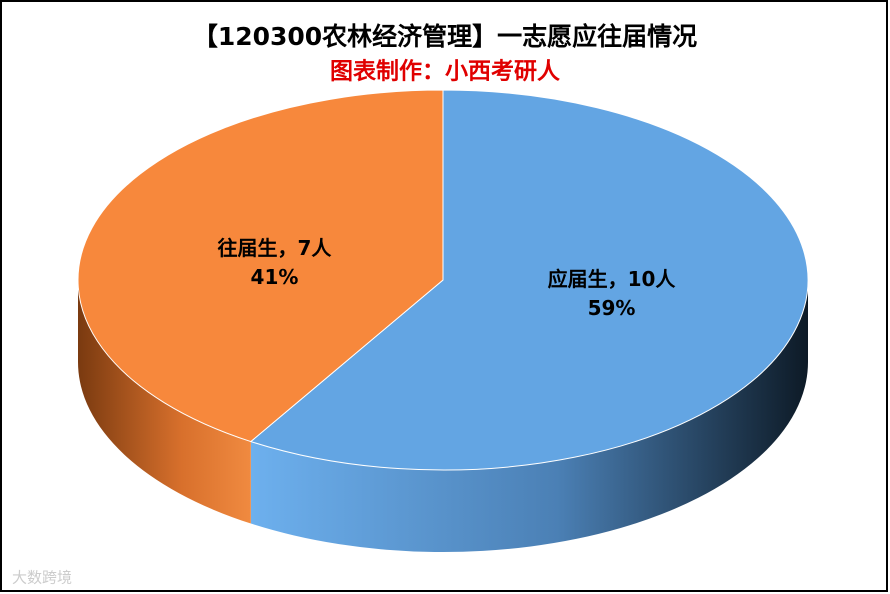 This screenshot has width=890, height=594. Describe the element at coordinates (42, 578) in the screenshot. I see `watermark: 大数跨境` at that location.